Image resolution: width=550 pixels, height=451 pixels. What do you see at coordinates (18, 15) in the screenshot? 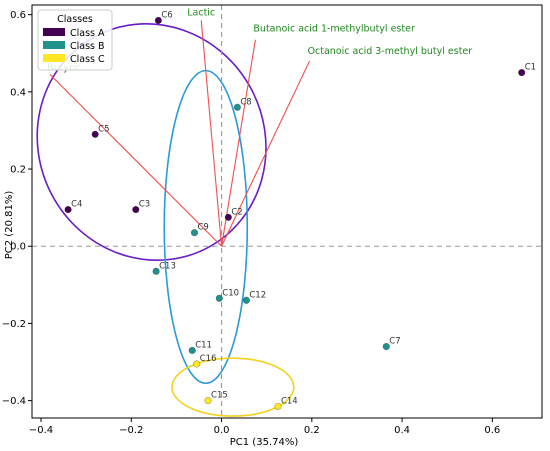
I see `y-tick-label: 0.6` at bounding box center [18, 15].